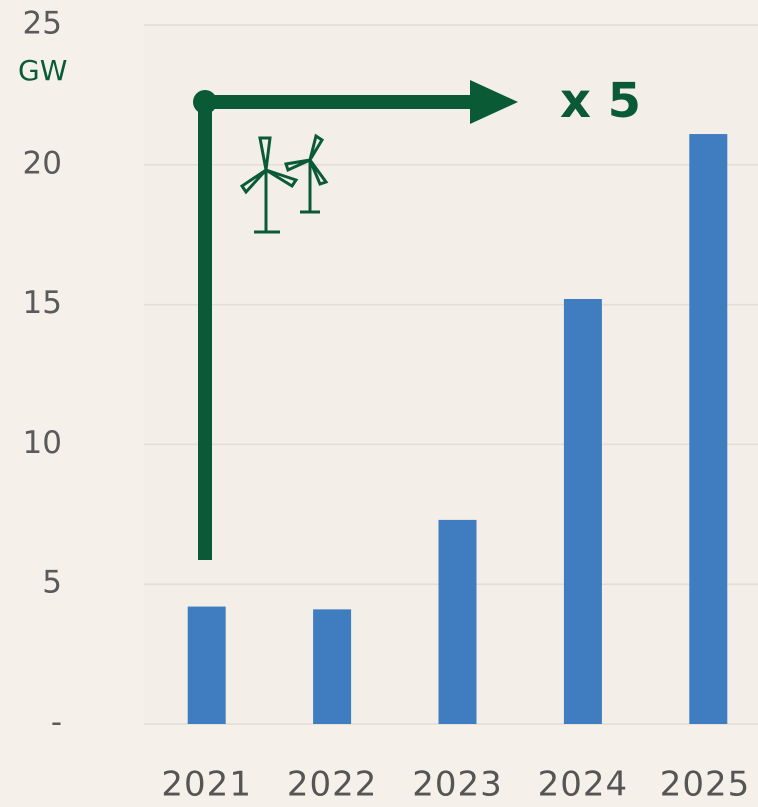 The width and height of the screenshot is (758, 807). I want to click on y-tick-label: 15, so click(42, 303).